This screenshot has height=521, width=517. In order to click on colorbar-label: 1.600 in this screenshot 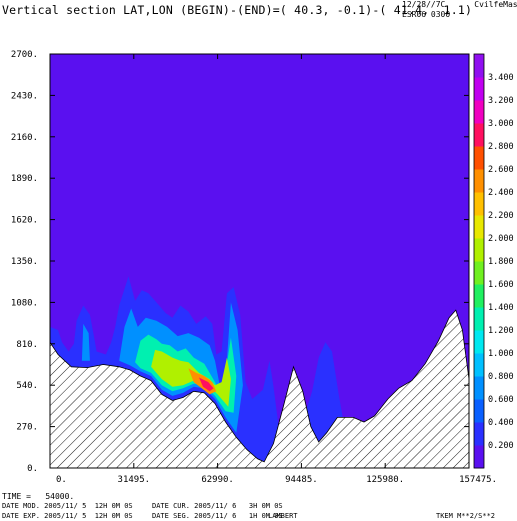, I will do `click(501, 285)`.